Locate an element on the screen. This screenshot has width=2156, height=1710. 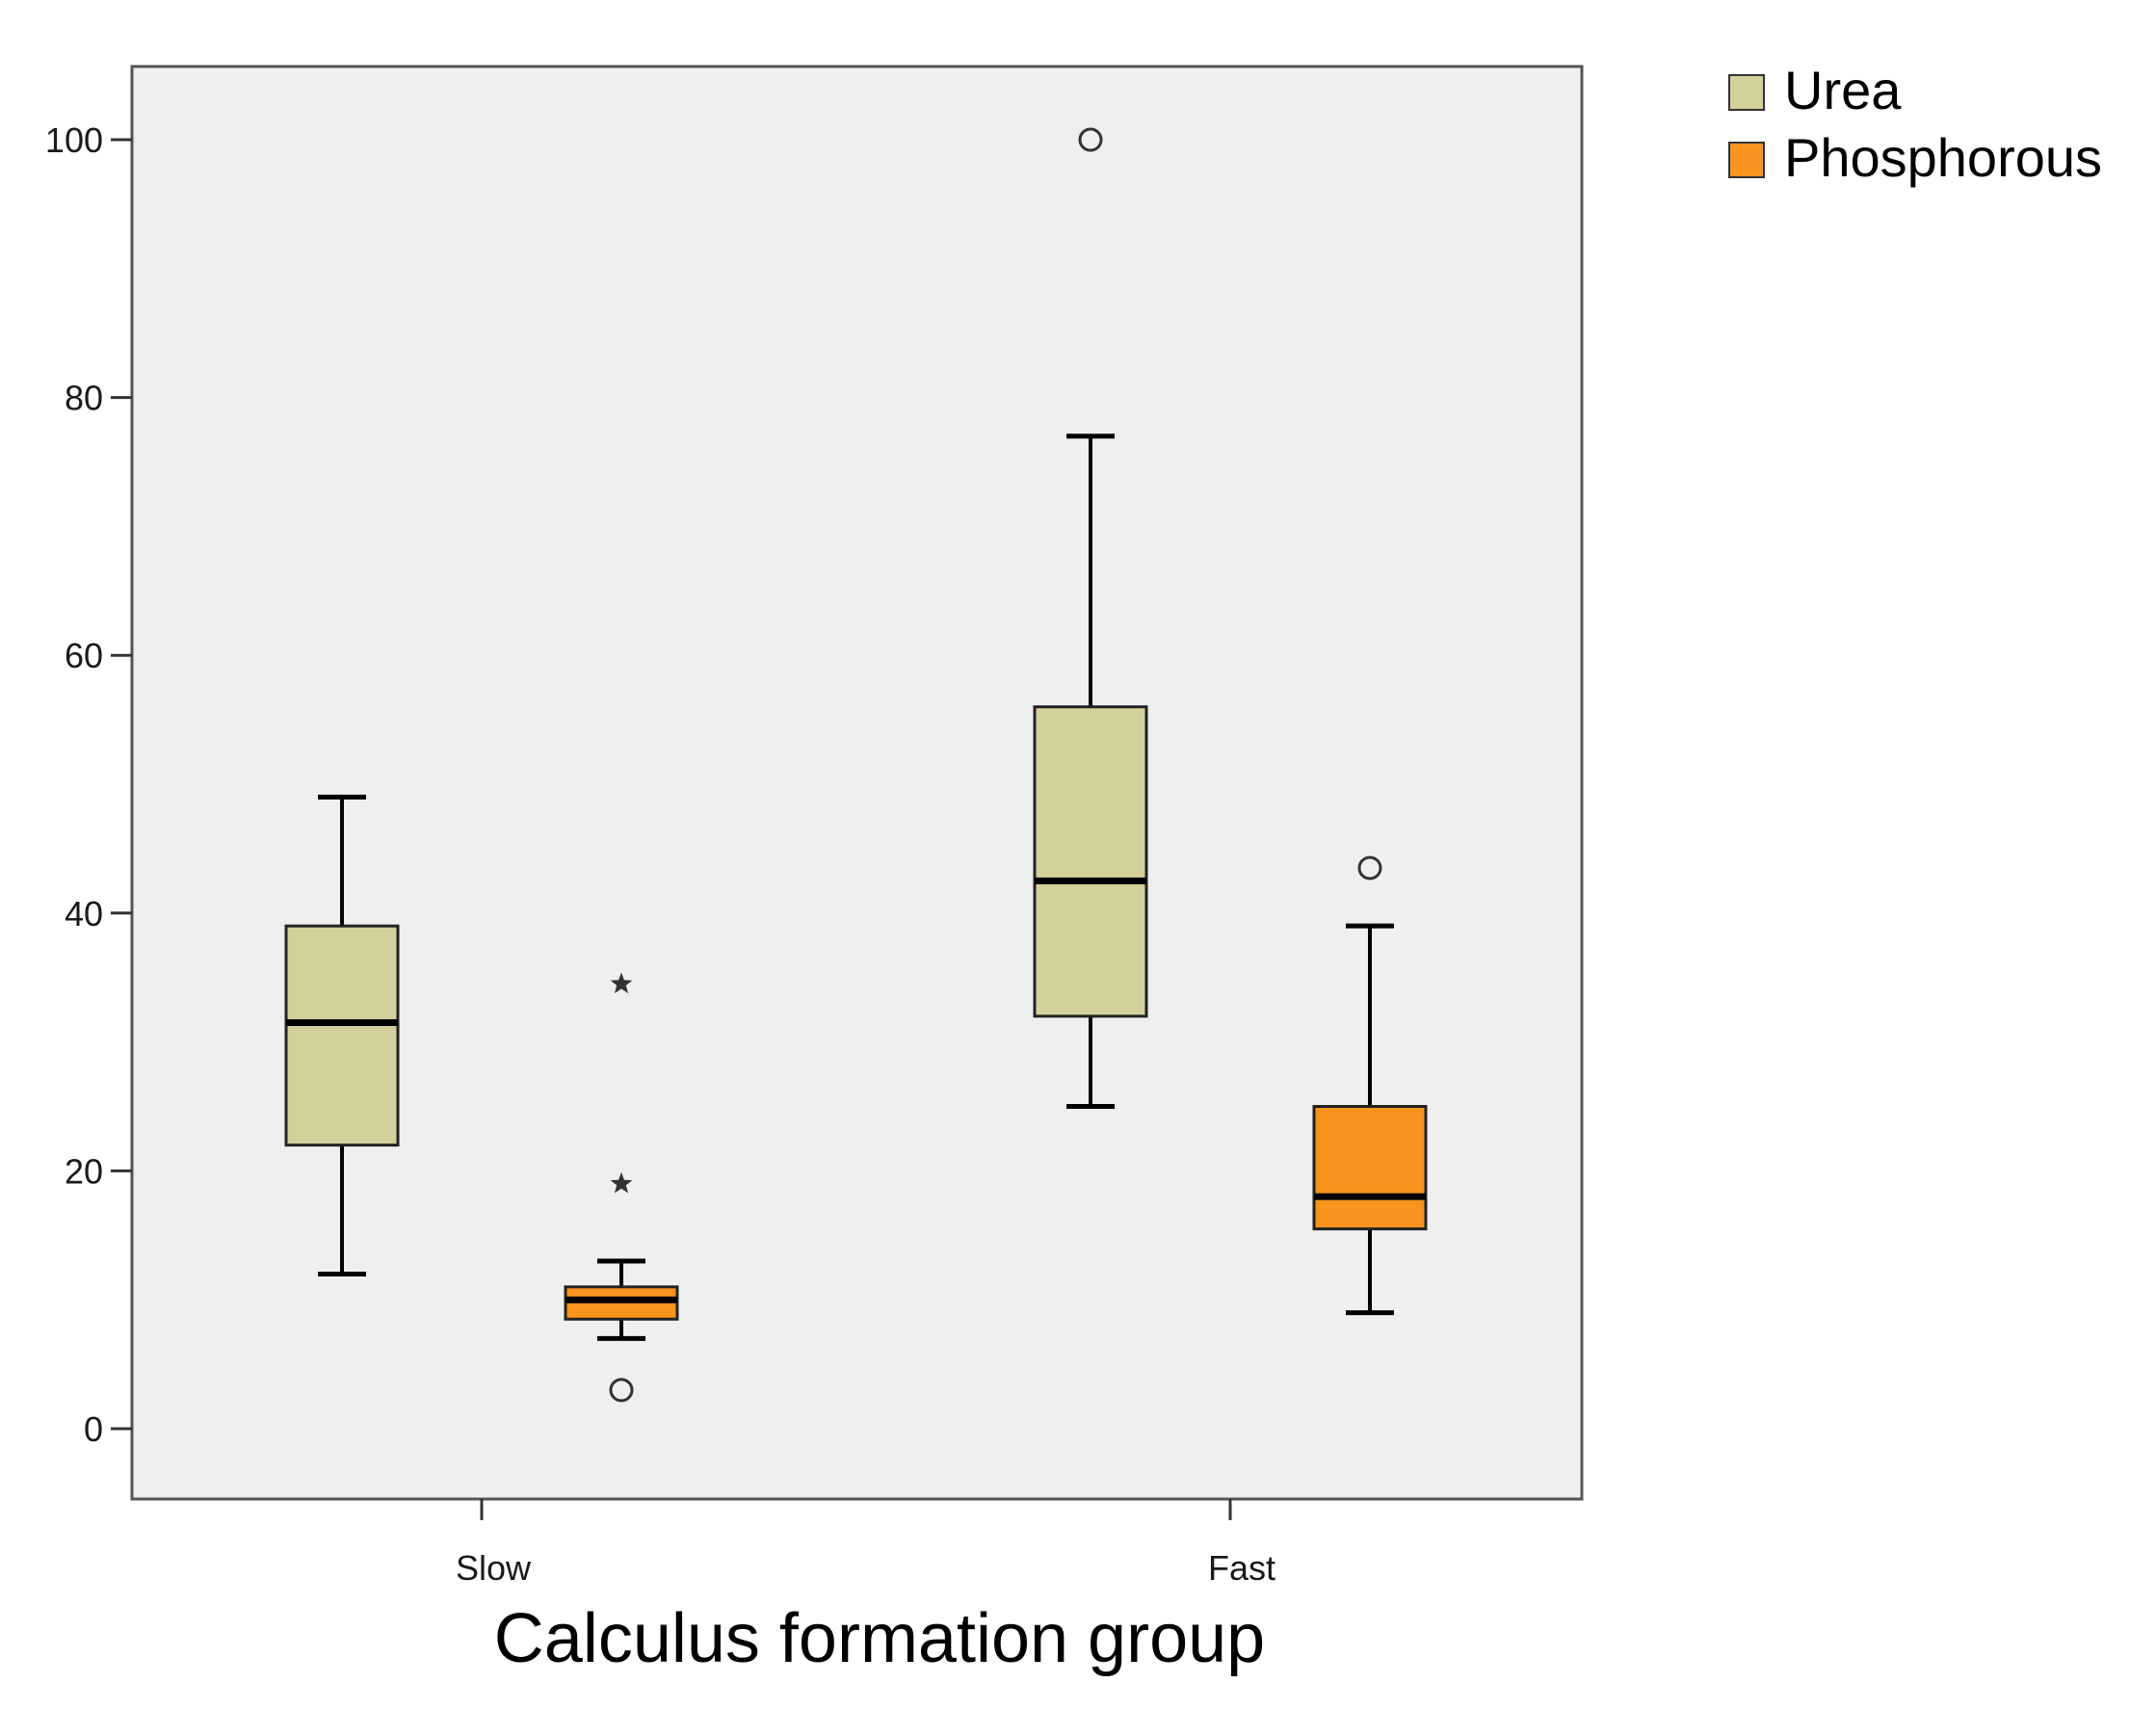
y-axis: 0 20 40 60 80 100 is located at coordinates (89, 784).